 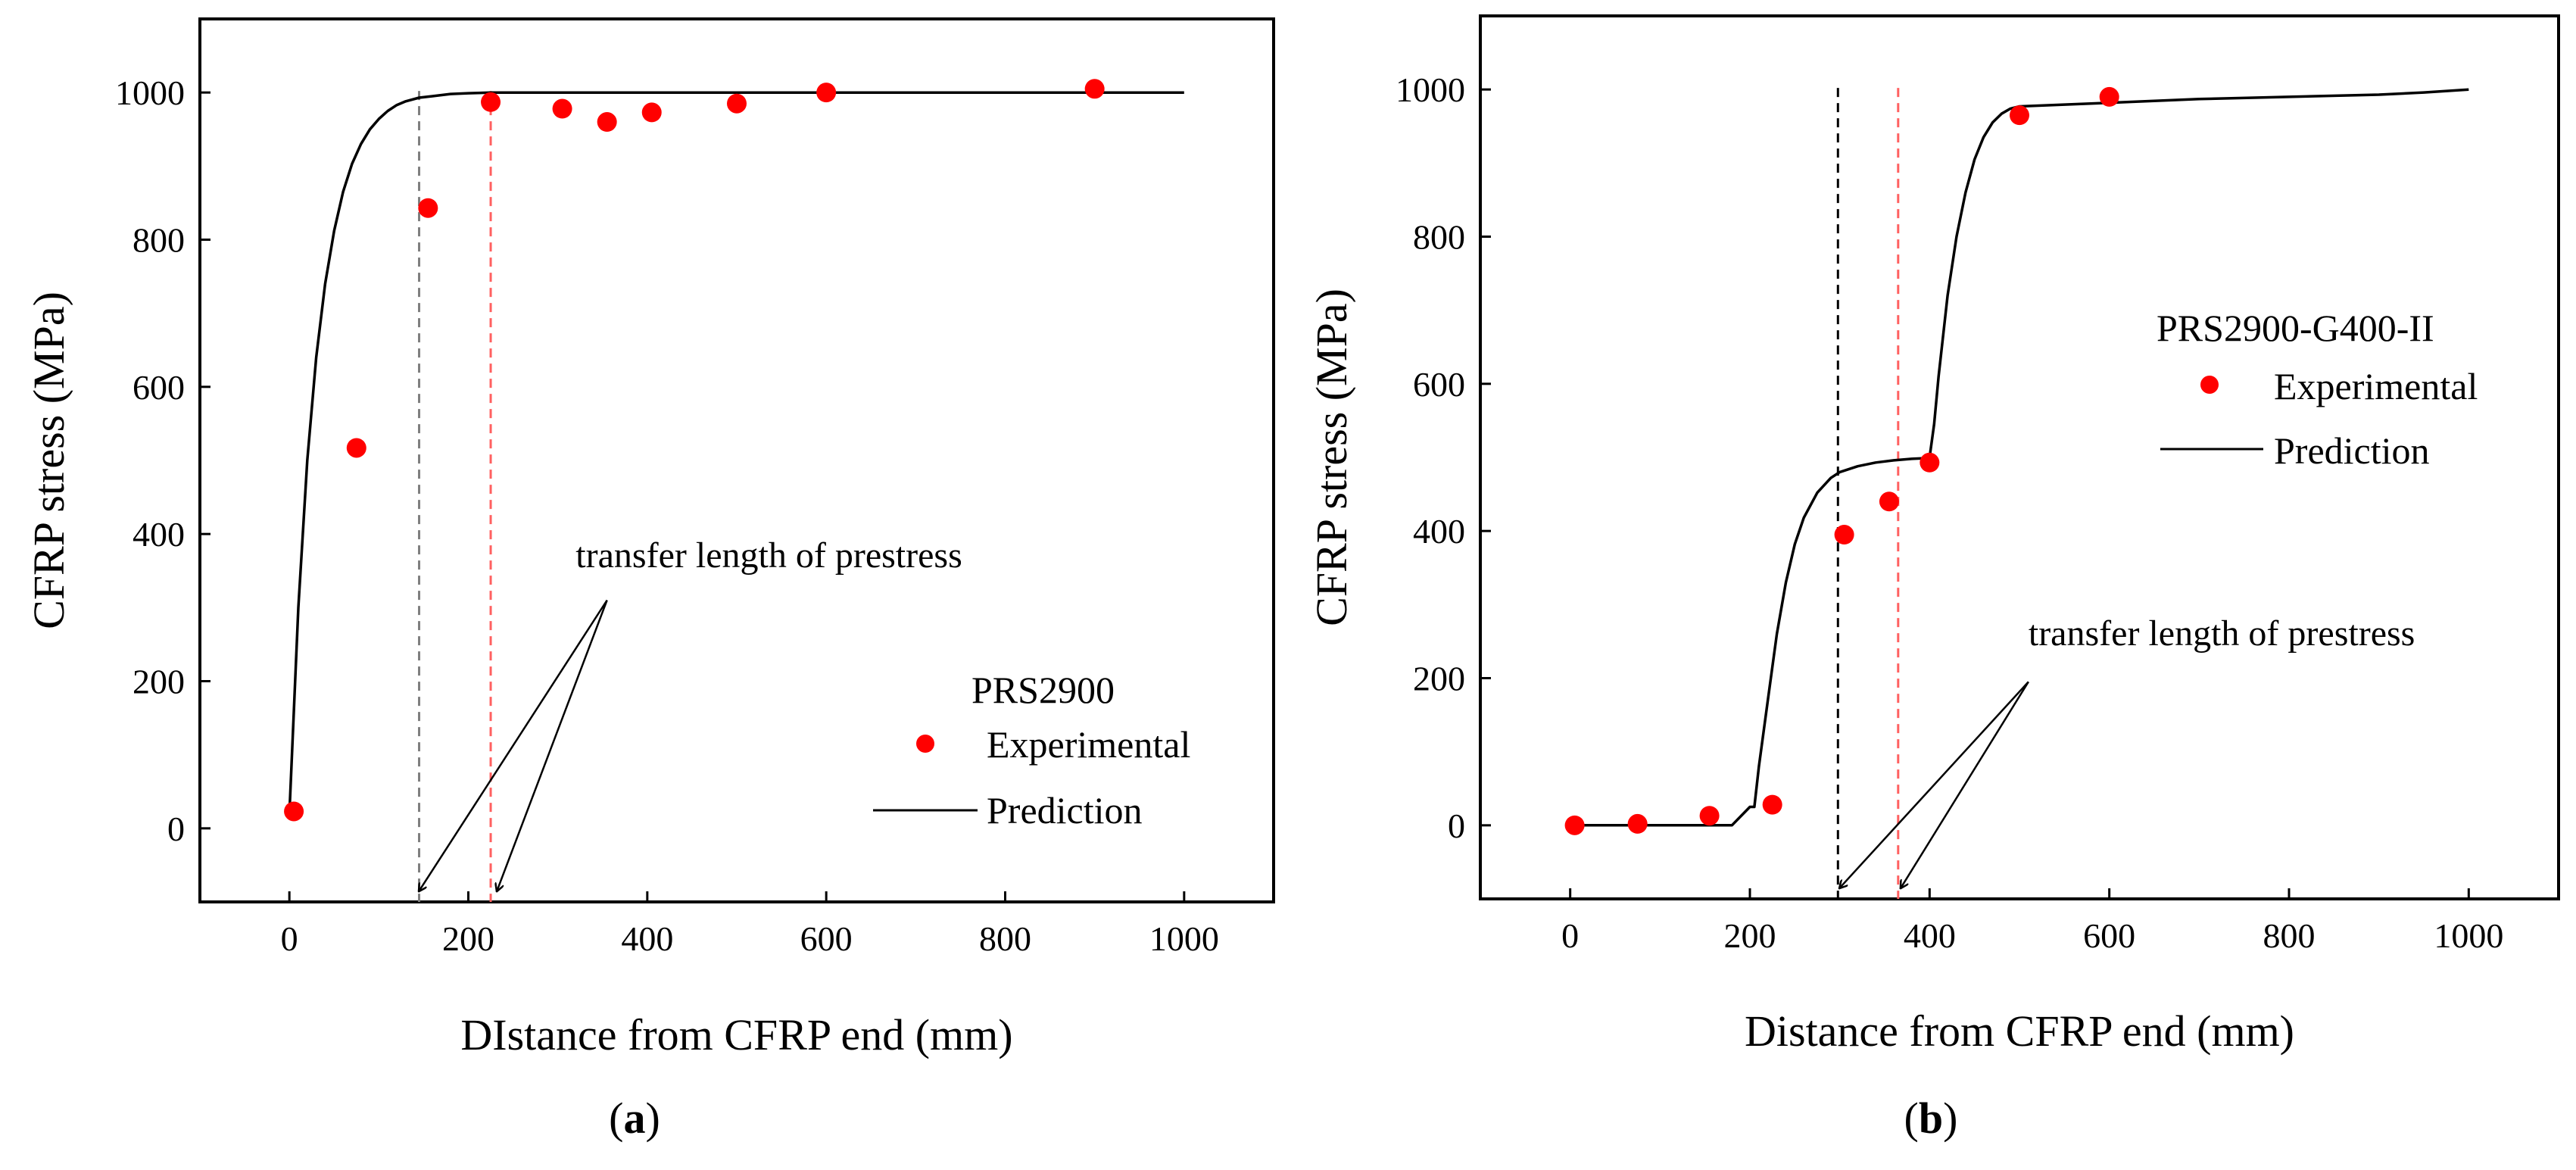 I want to click on legend-marker-experimental-b, so click(x=2209, y=385).